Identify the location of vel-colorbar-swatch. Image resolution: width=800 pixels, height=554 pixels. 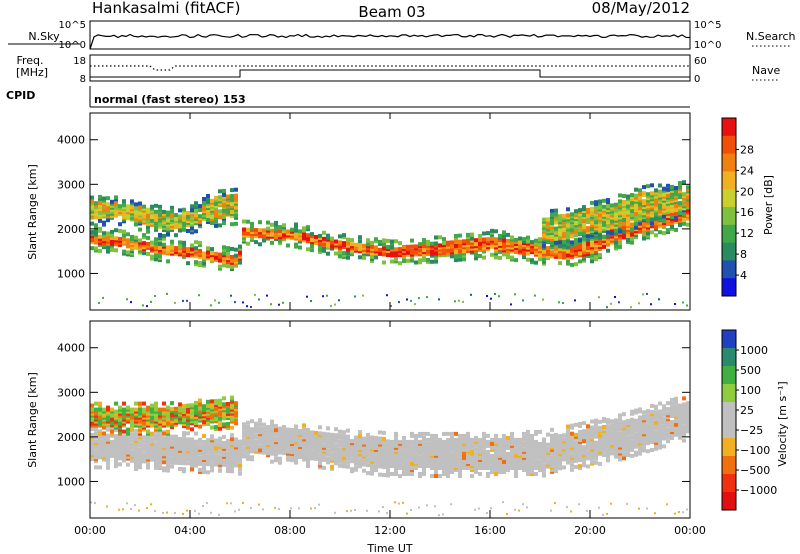
(729, 339).